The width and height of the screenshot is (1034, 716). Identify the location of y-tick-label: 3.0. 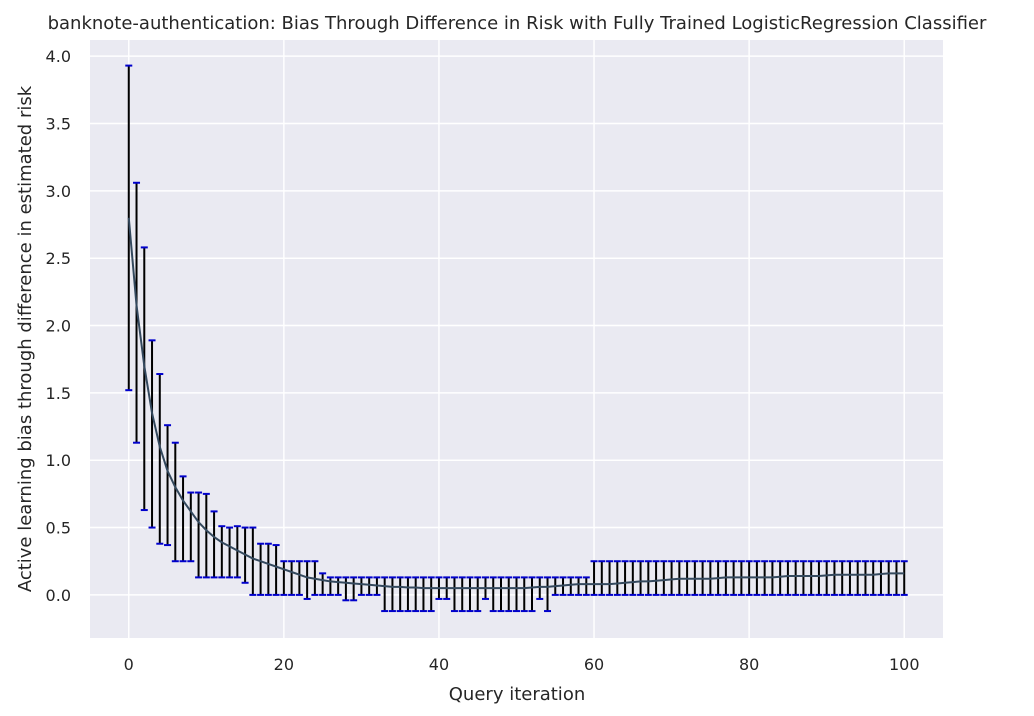
(58, 191).